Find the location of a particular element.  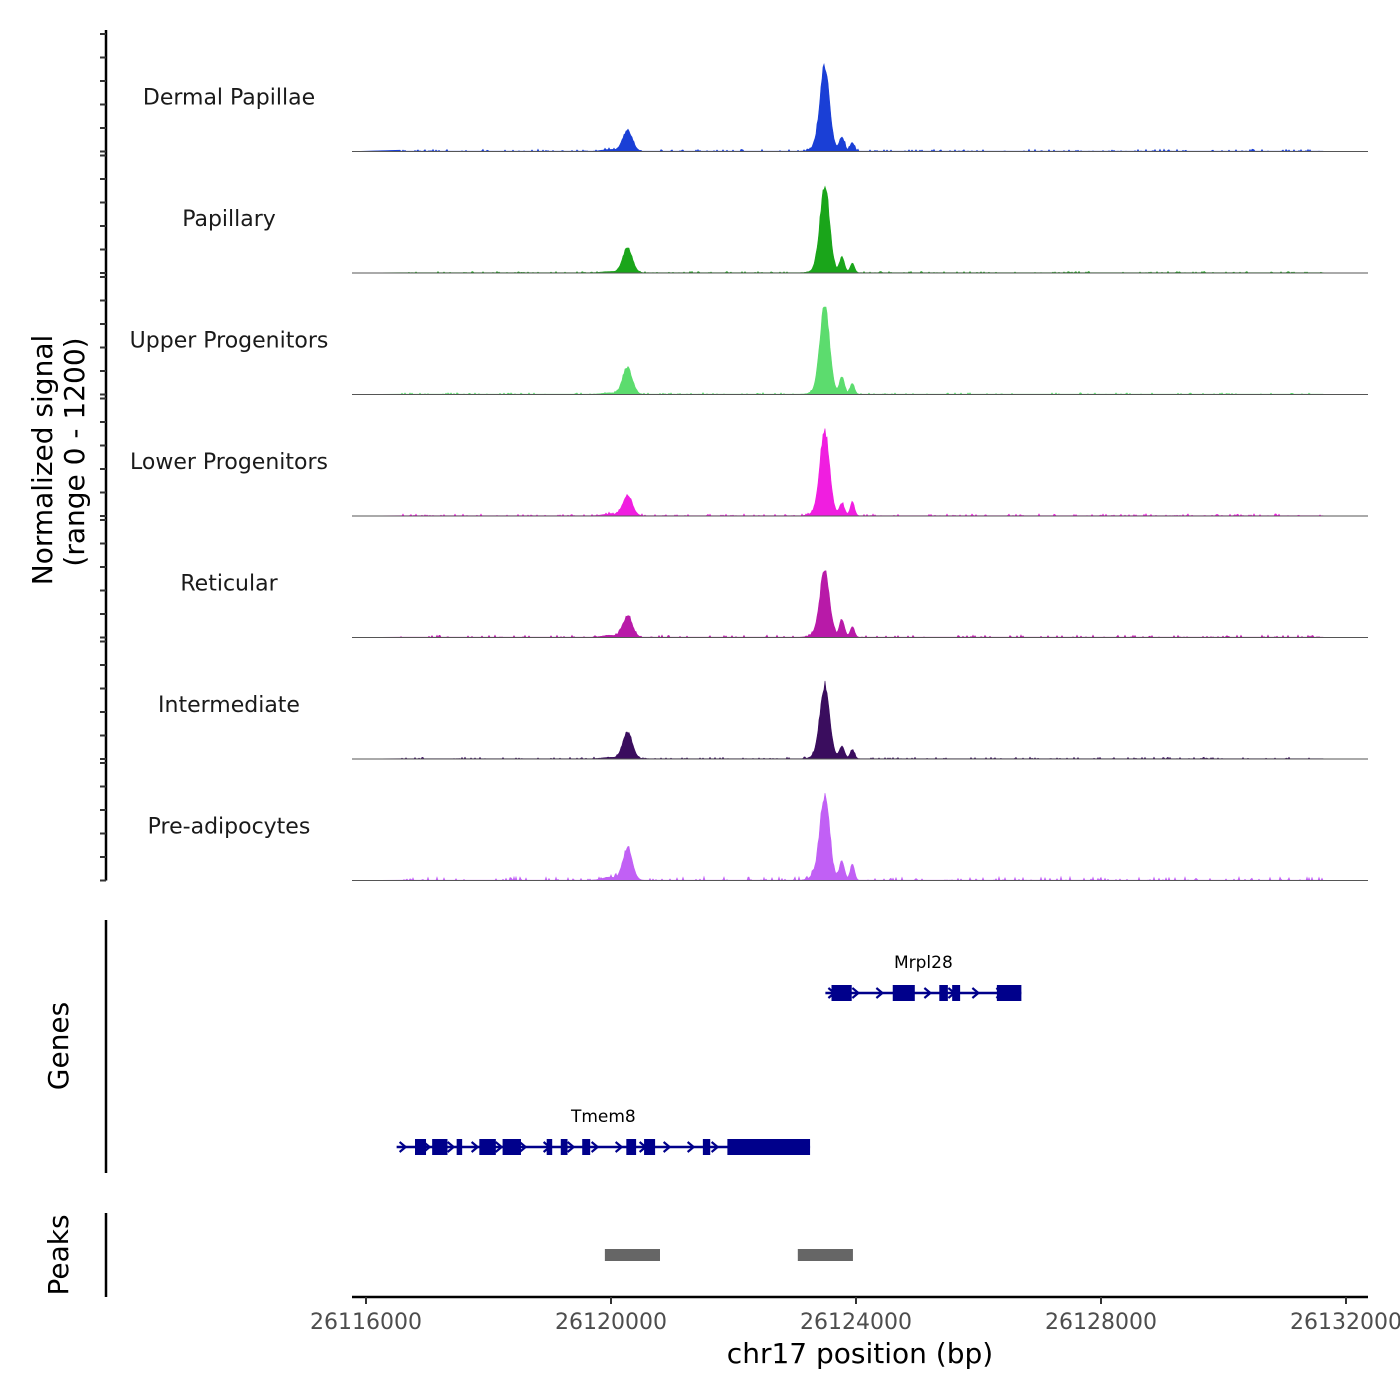

coverage-track: Upper Progenitors is located at coordinates (749, 350).